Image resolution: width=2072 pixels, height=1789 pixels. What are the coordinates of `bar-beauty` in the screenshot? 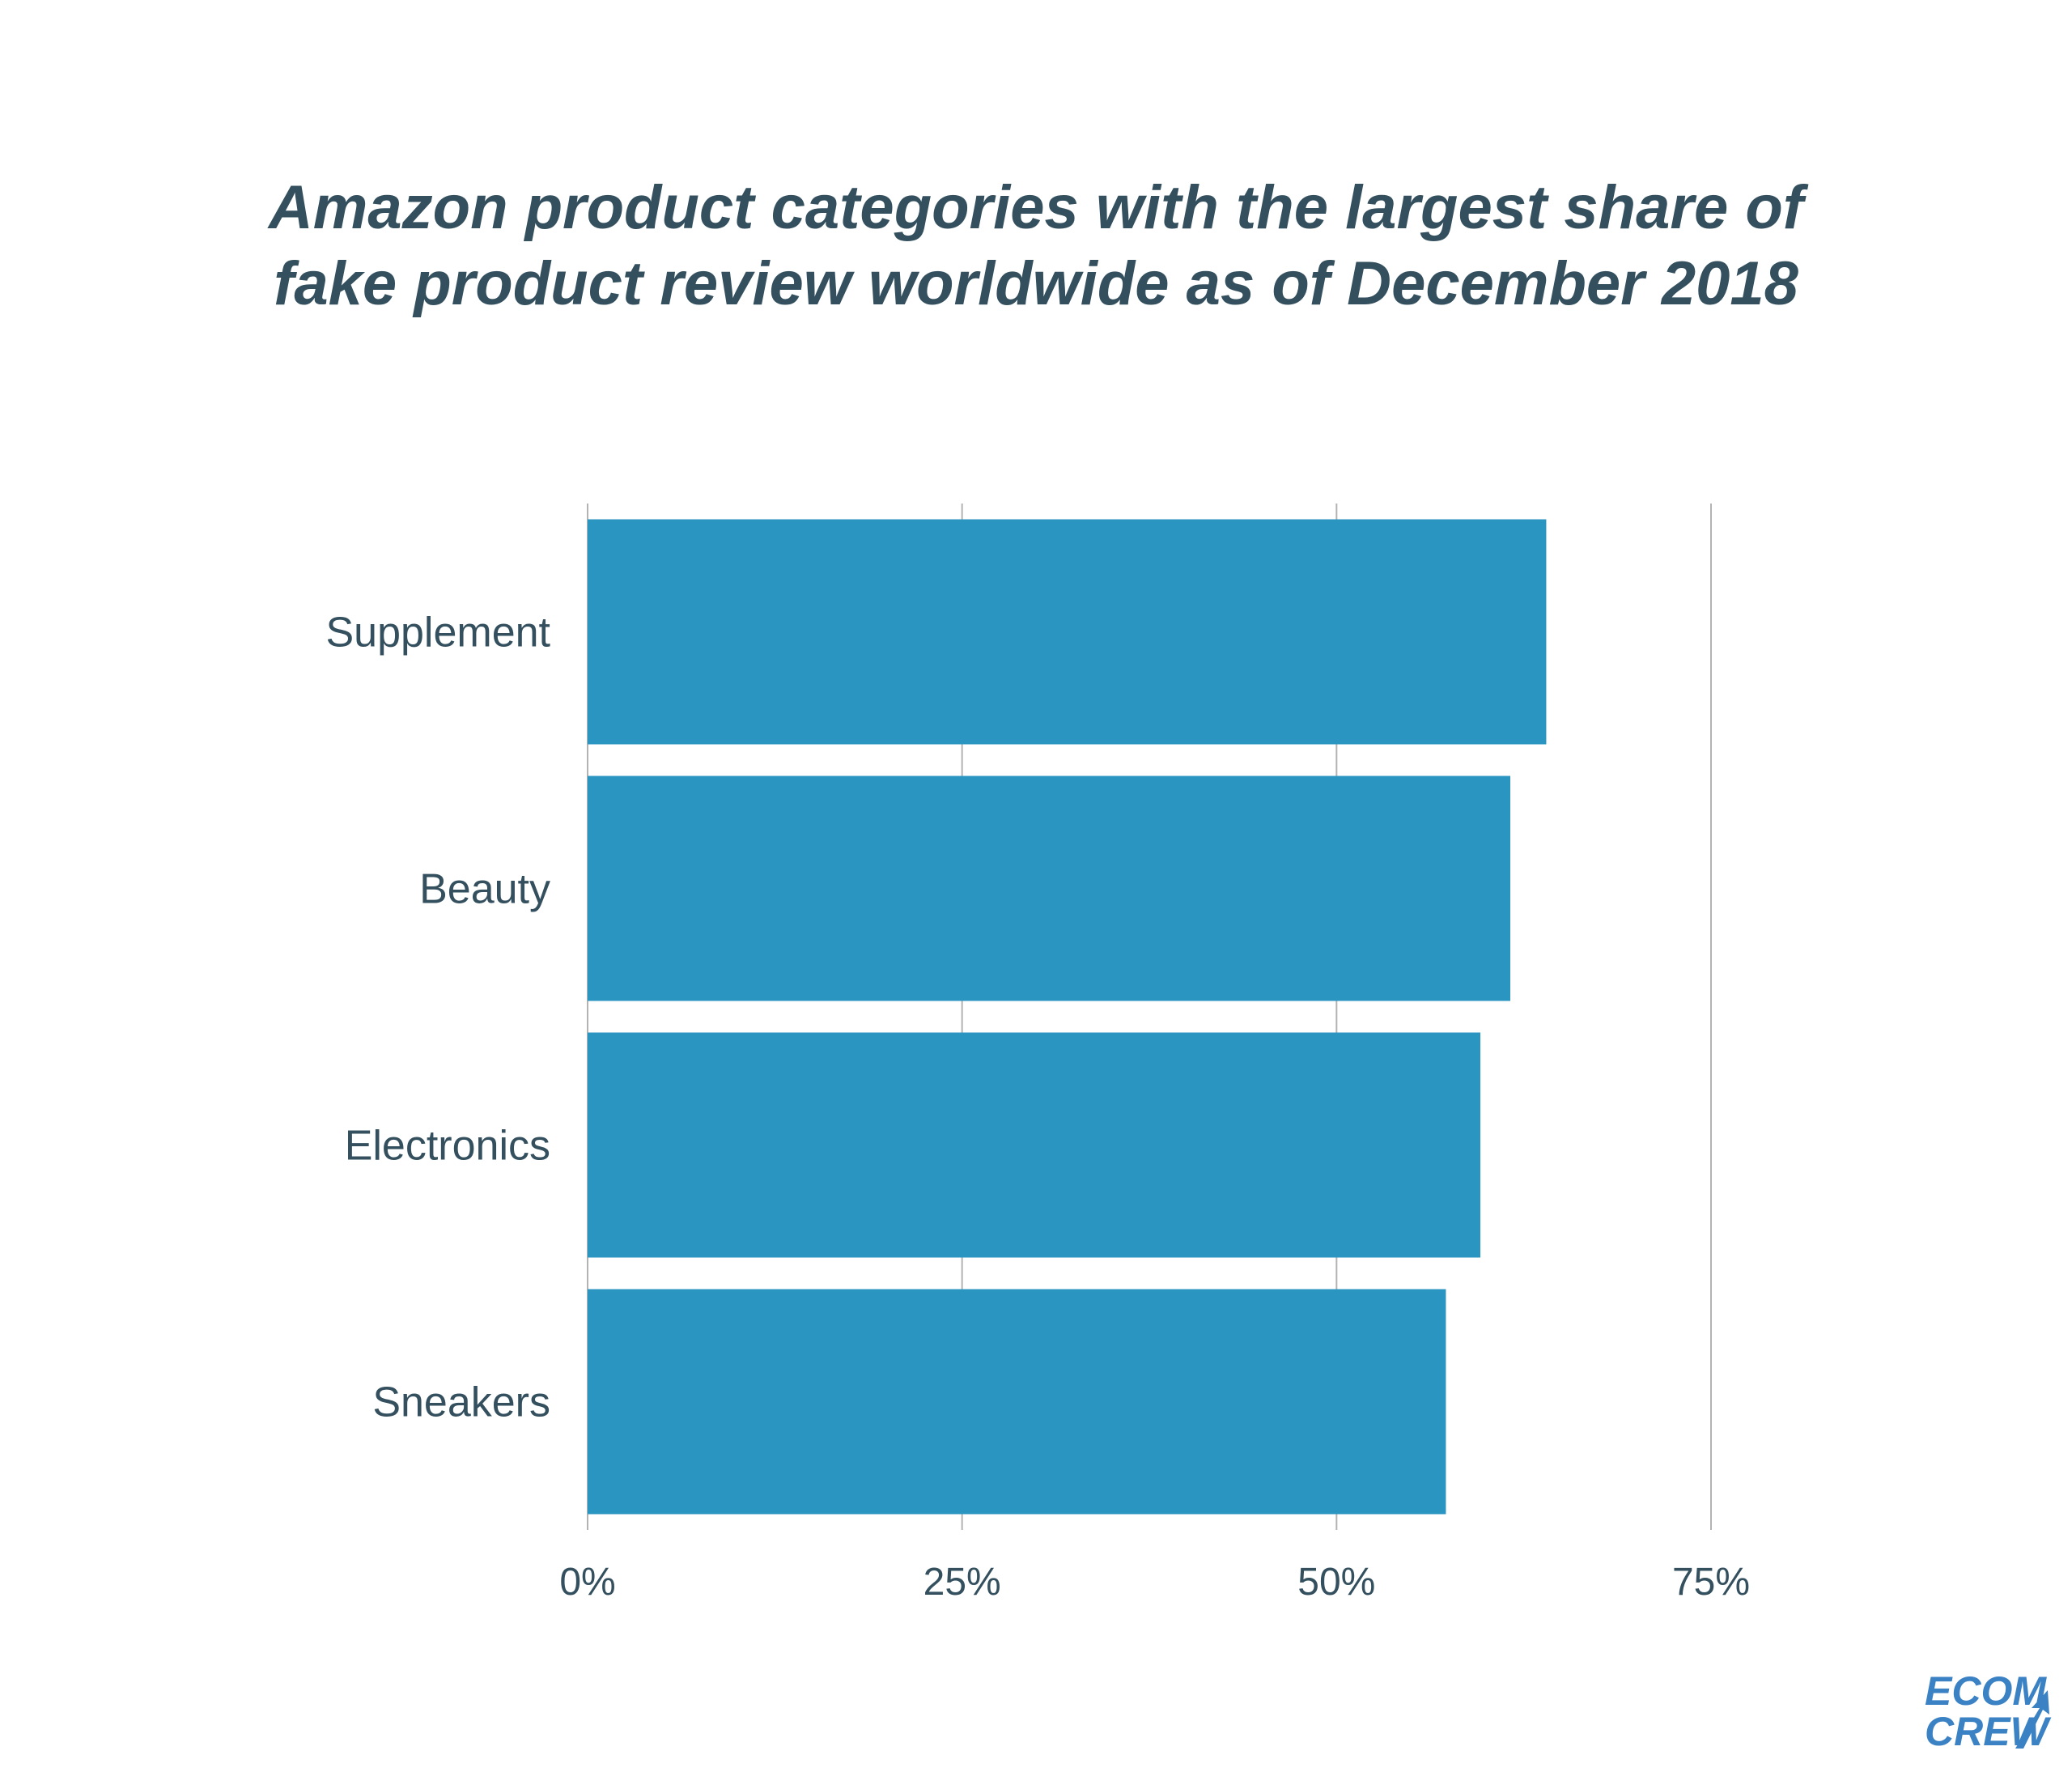 It's located at (1049, 888).